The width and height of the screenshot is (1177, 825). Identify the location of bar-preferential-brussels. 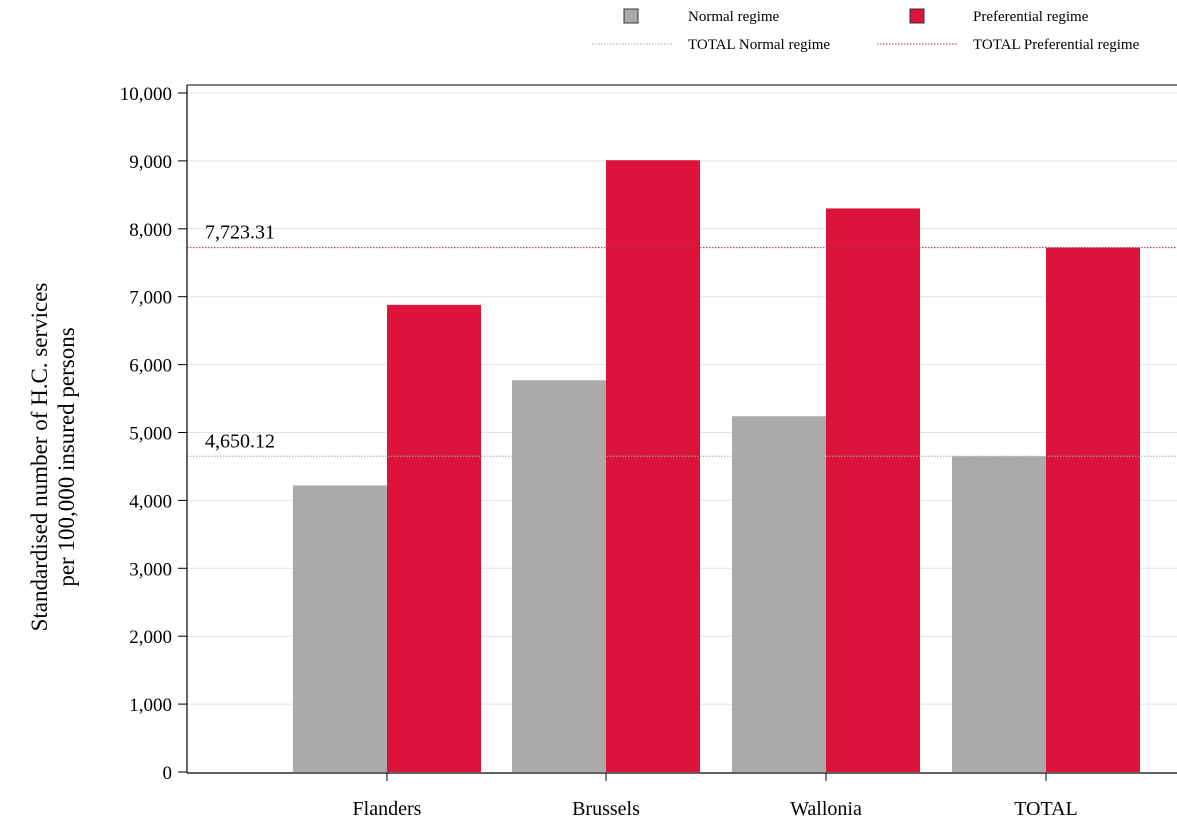
(653, 466).